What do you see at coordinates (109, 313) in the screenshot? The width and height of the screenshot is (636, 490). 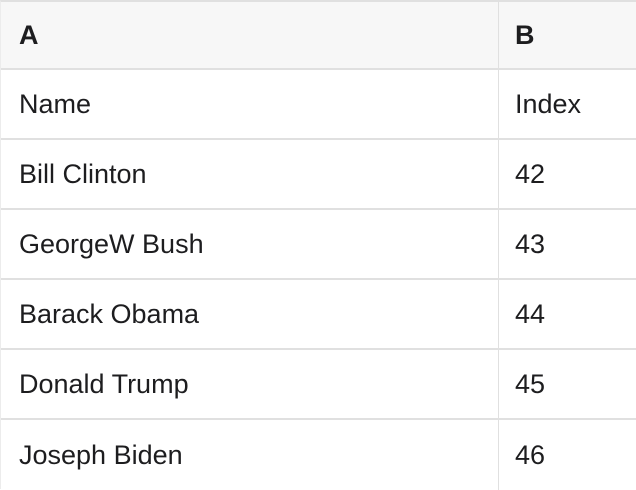 I see `cell-a4-barack-obama: Barack Obama` at bounding box center [109, 313].